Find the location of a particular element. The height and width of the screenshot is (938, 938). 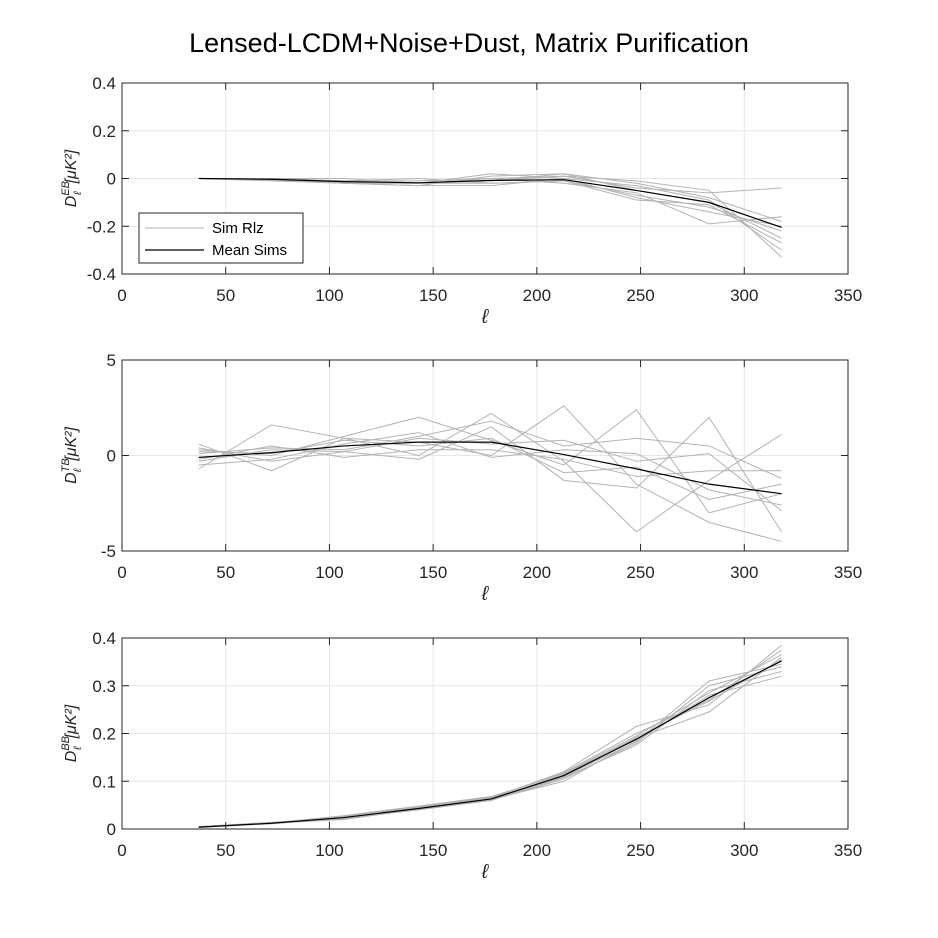

legend-box is located at coordinates (221, 238).